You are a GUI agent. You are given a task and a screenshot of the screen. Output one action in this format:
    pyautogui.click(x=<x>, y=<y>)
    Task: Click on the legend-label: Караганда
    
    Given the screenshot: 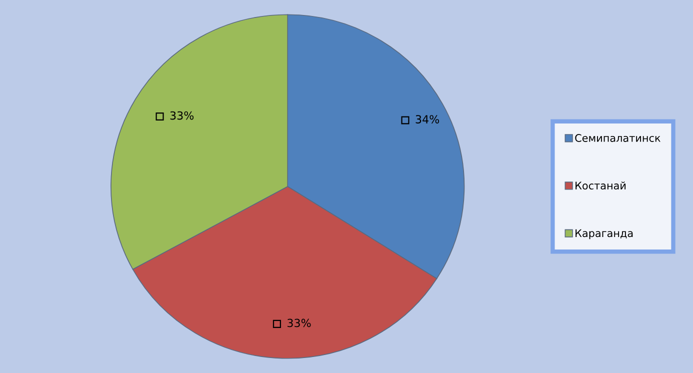 What is the action you would take?
    pyautogui.click(x=604, y=234)
    